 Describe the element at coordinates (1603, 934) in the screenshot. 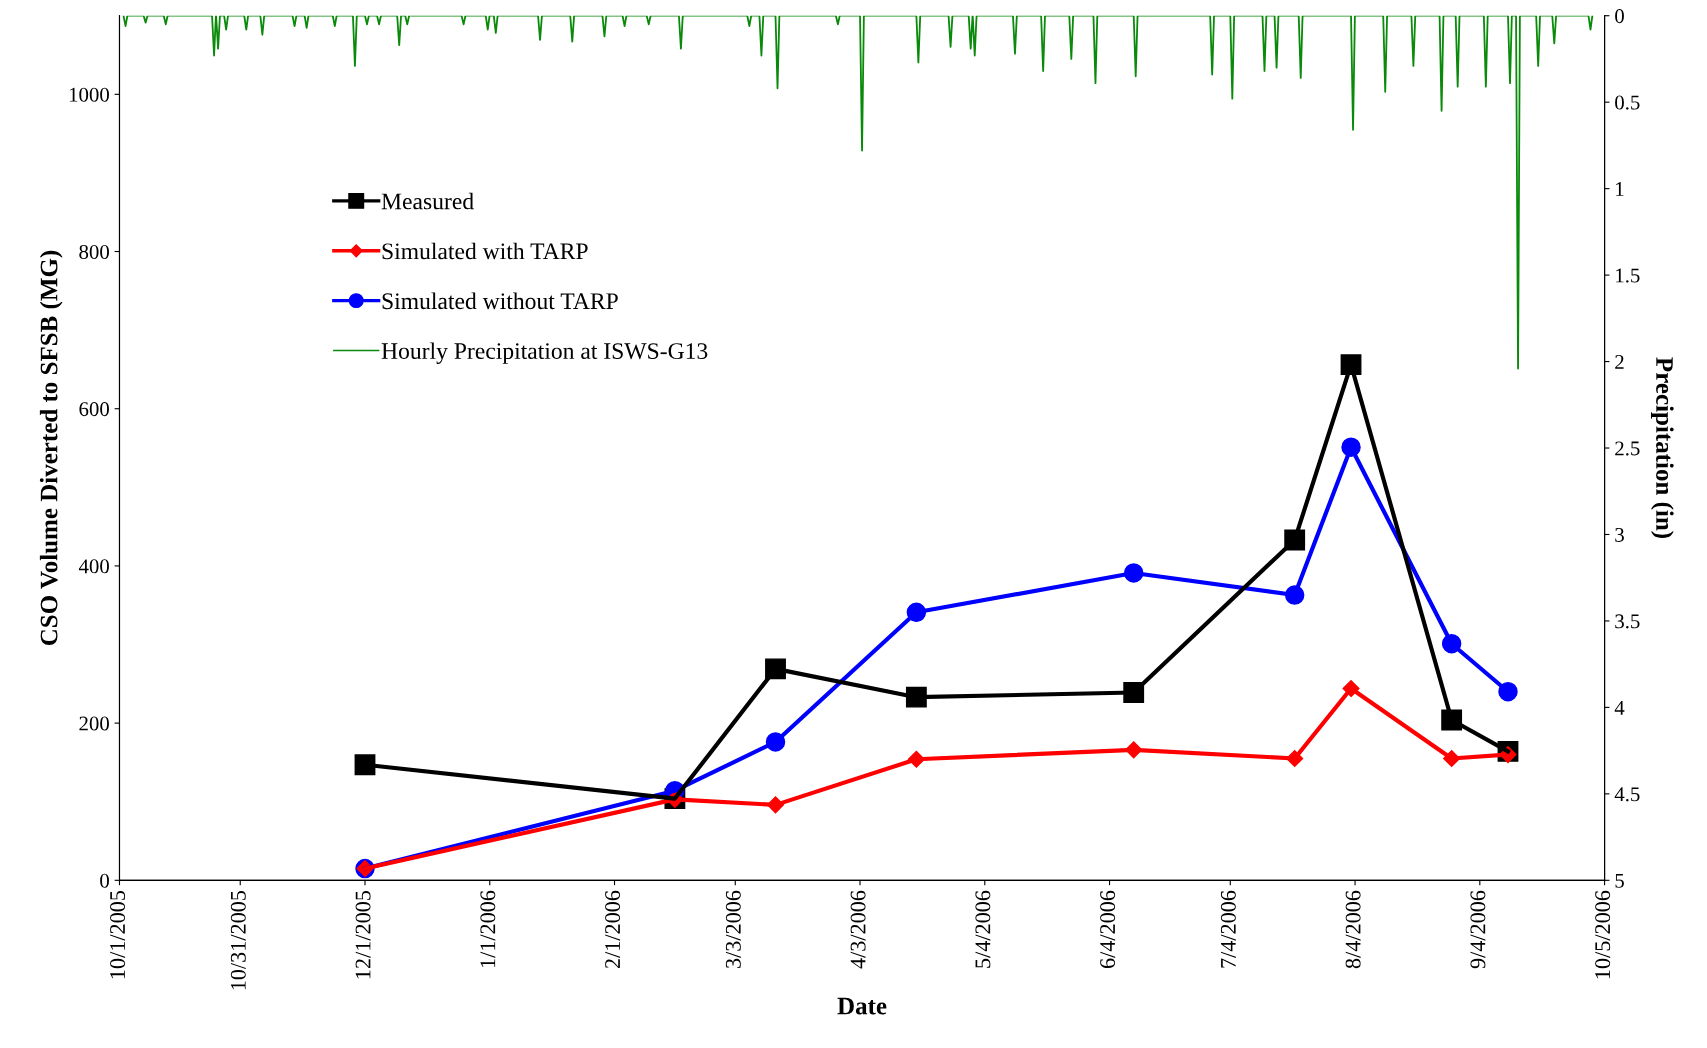

I see `x-tick-label: 10/5/2006` at that location.